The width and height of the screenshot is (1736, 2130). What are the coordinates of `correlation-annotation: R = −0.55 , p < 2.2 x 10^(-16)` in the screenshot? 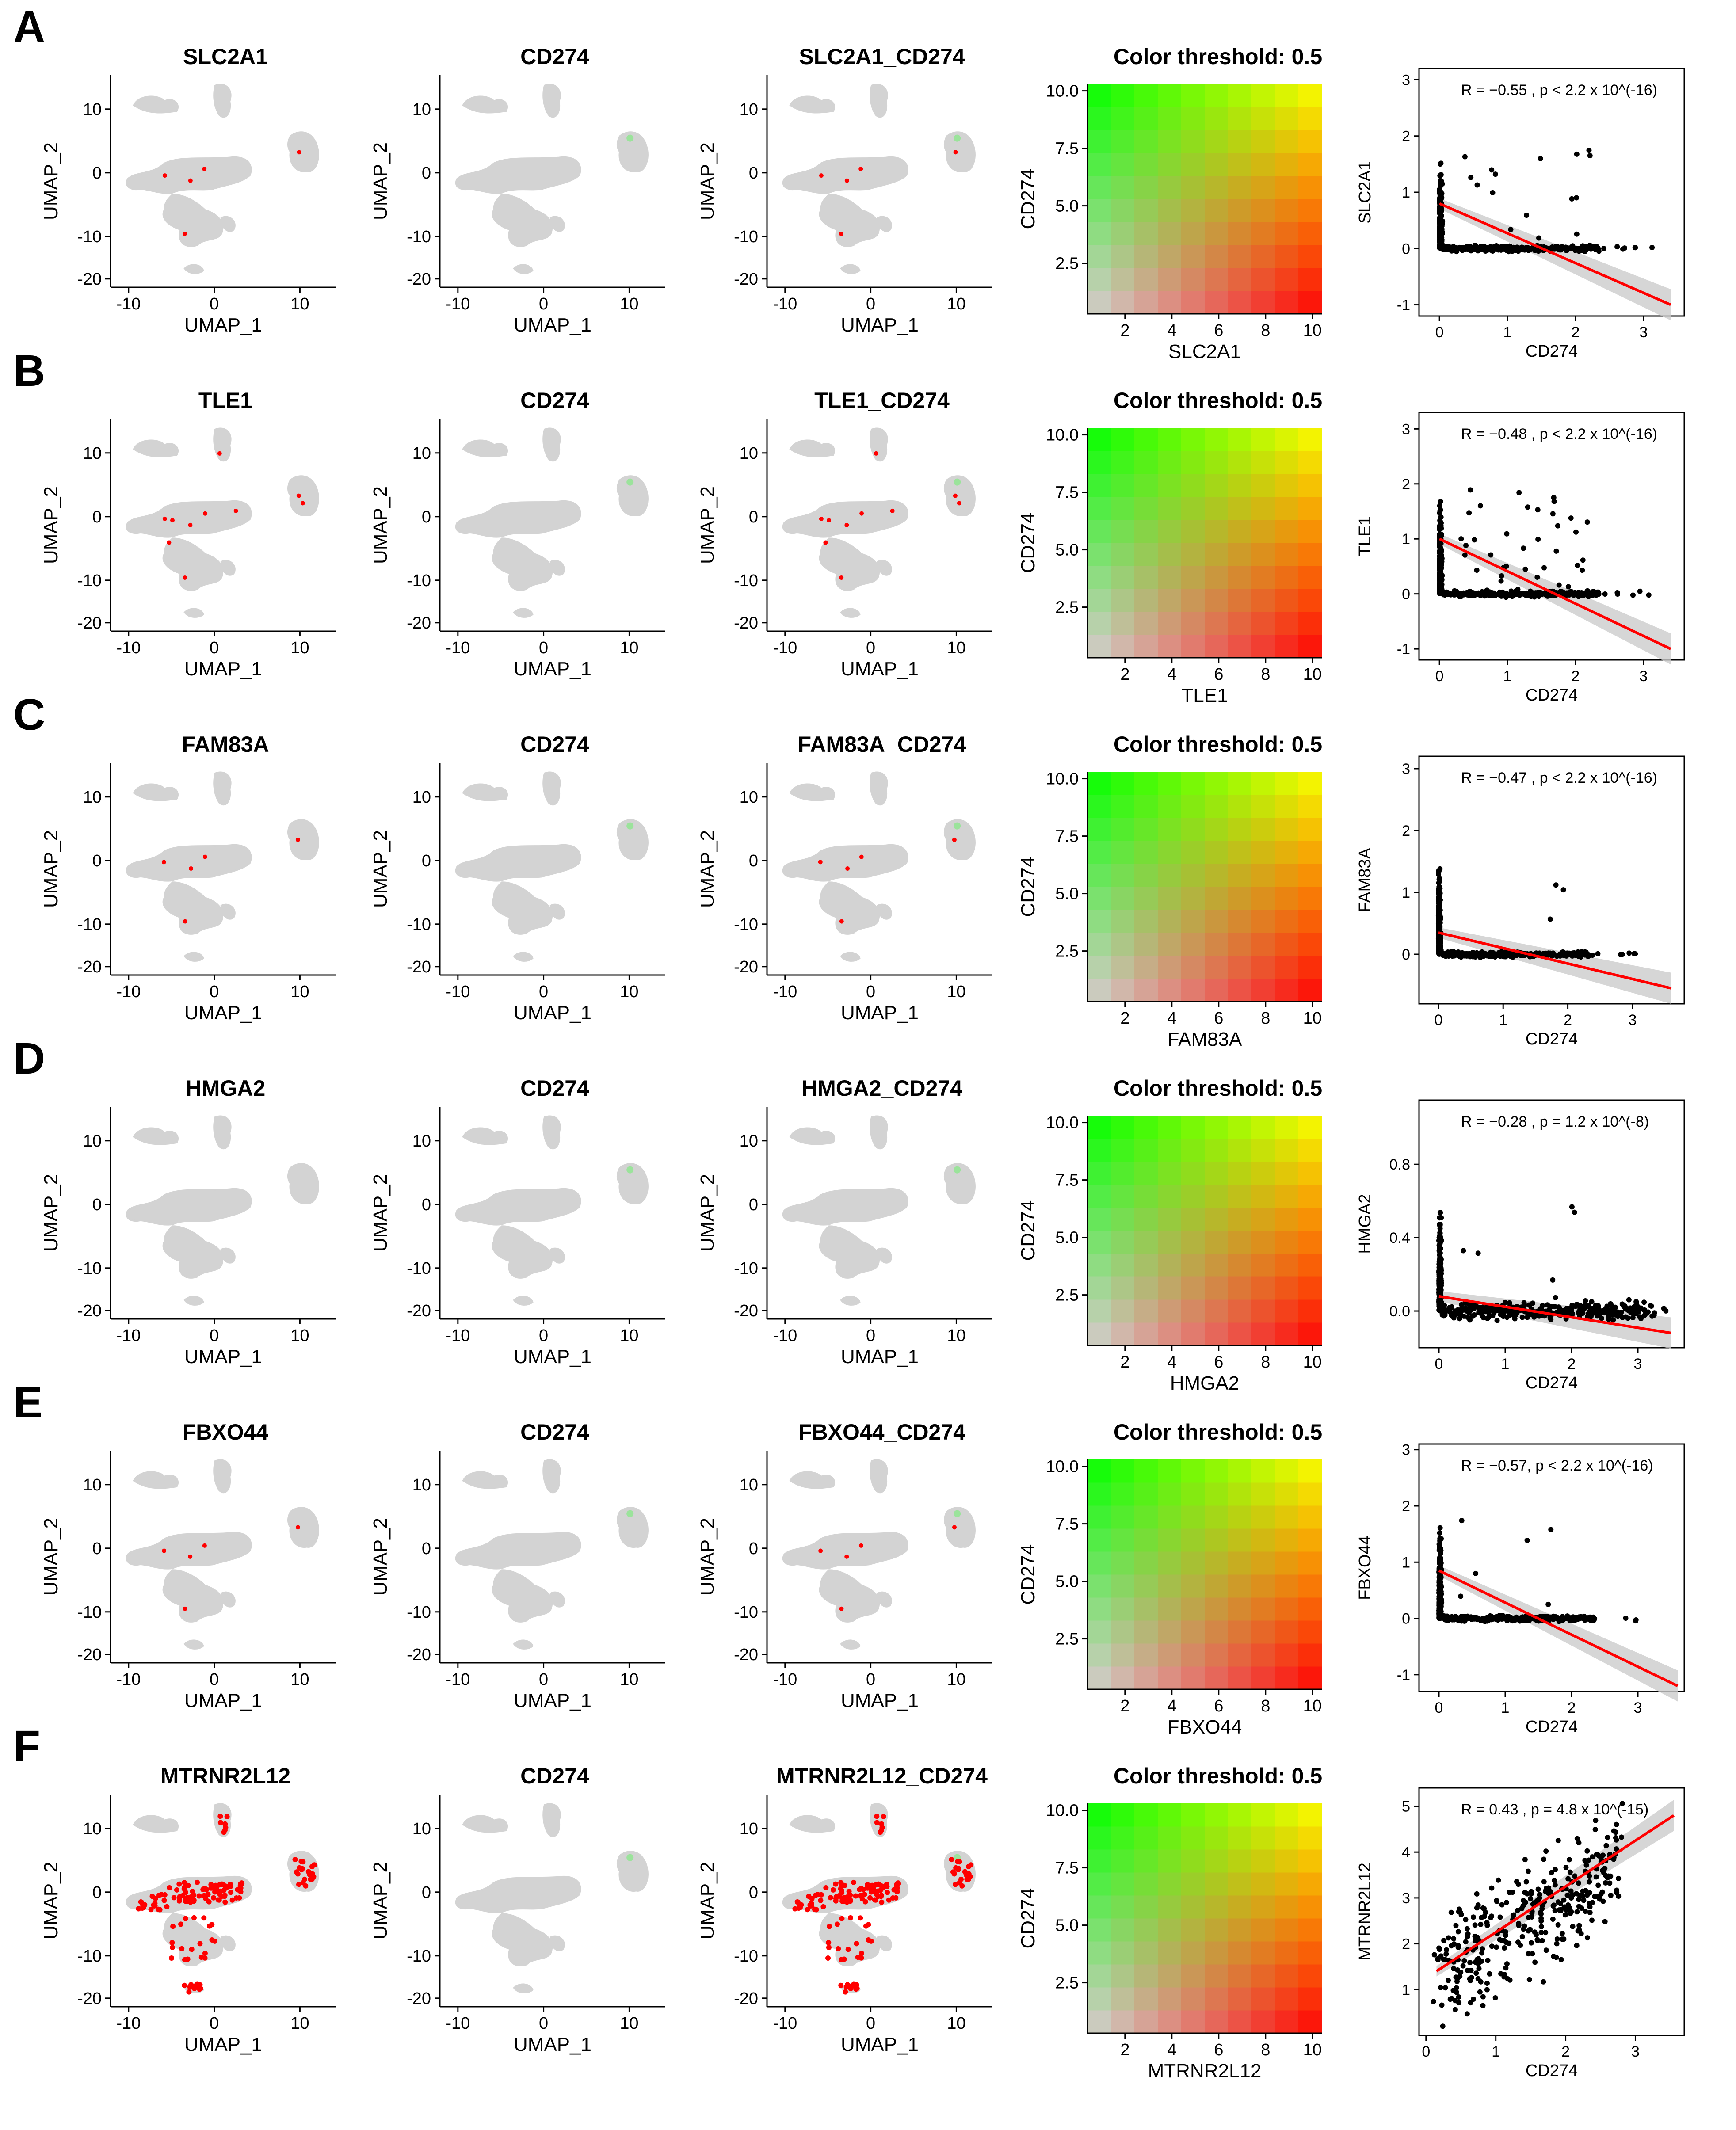 It's located at (1559, 91).